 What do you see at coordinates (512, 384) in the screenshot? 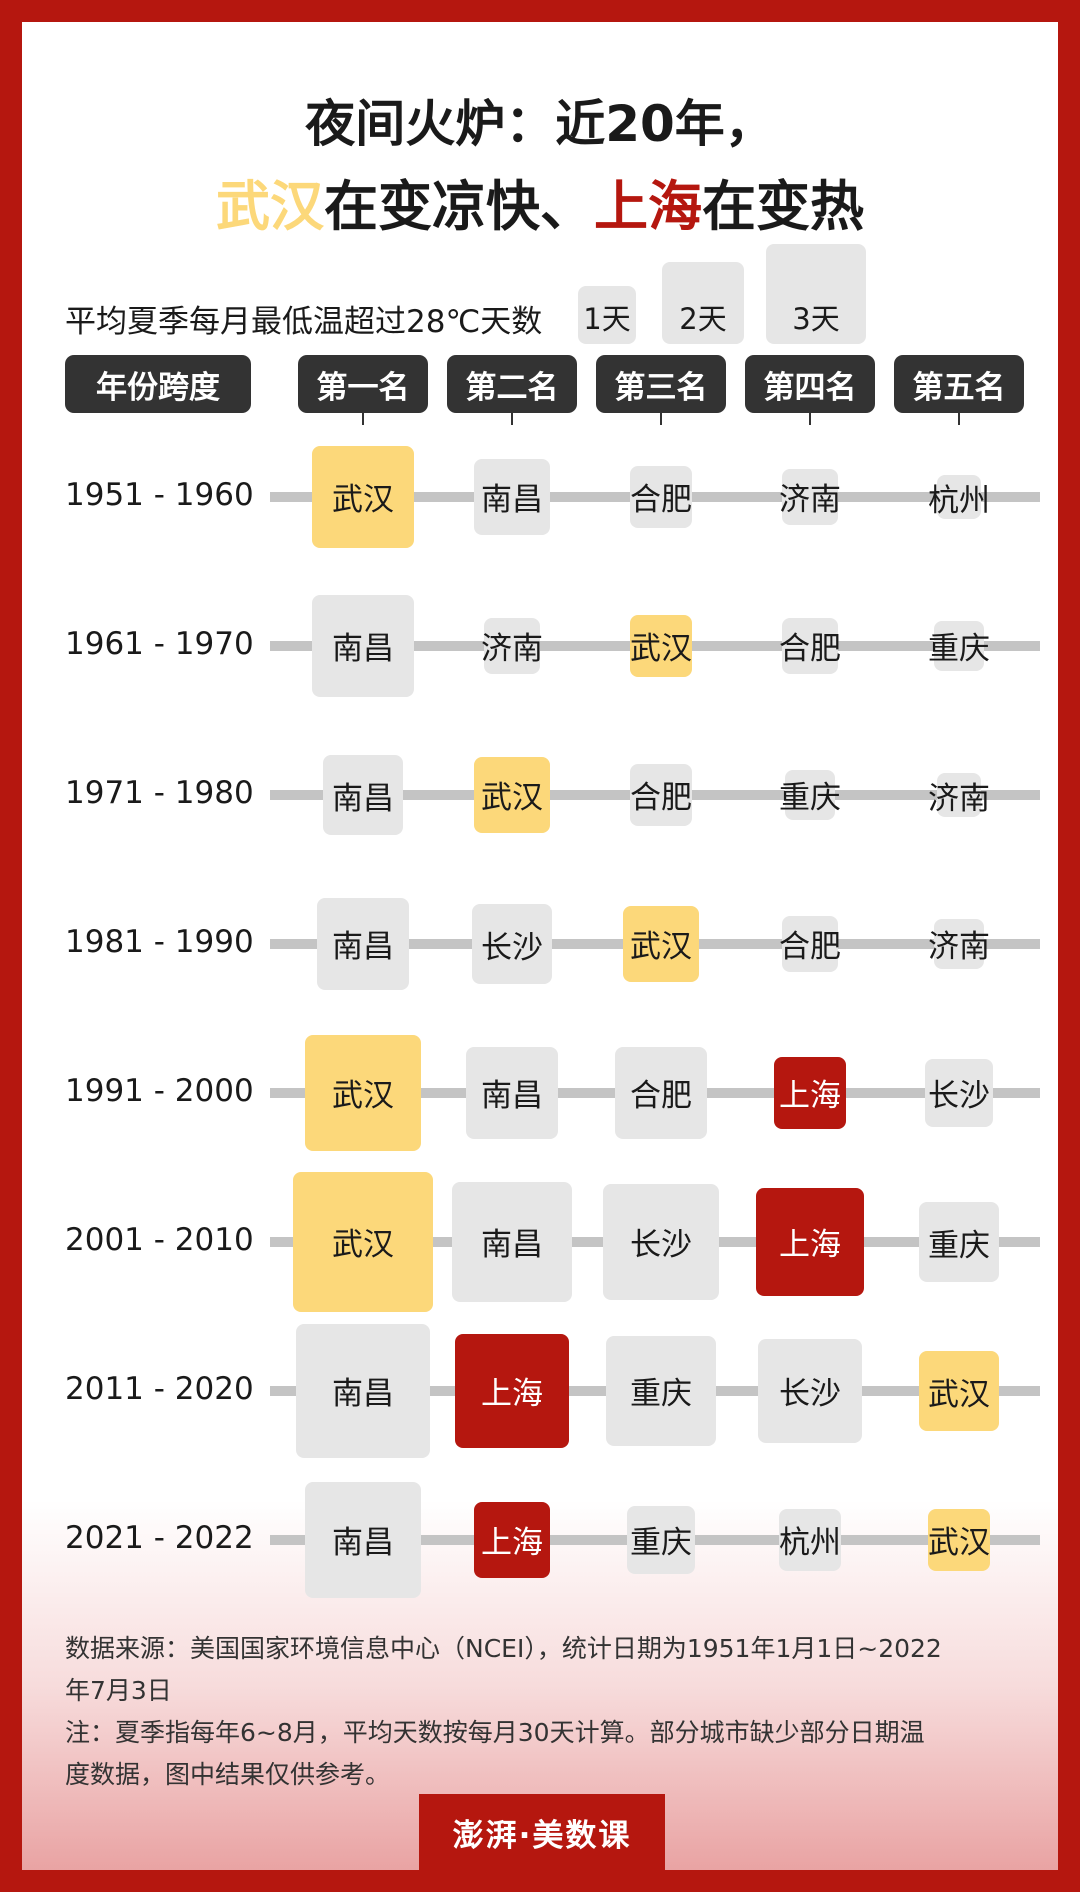
I see `header-rank-2: 第二名` at bounding box center [512, 384].